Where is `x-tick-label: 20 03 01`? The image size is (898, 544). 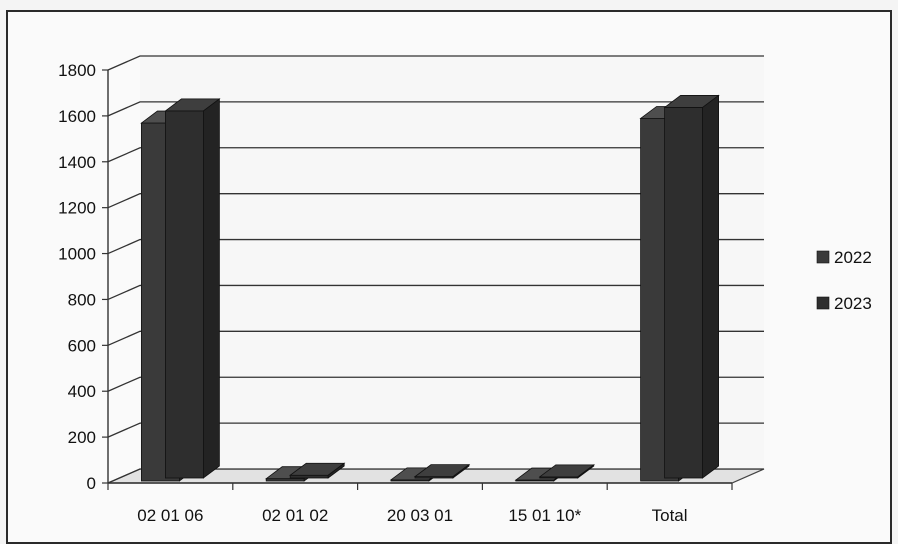
x-tick-label: 20 03 01 is located at coordinates (420, 515).